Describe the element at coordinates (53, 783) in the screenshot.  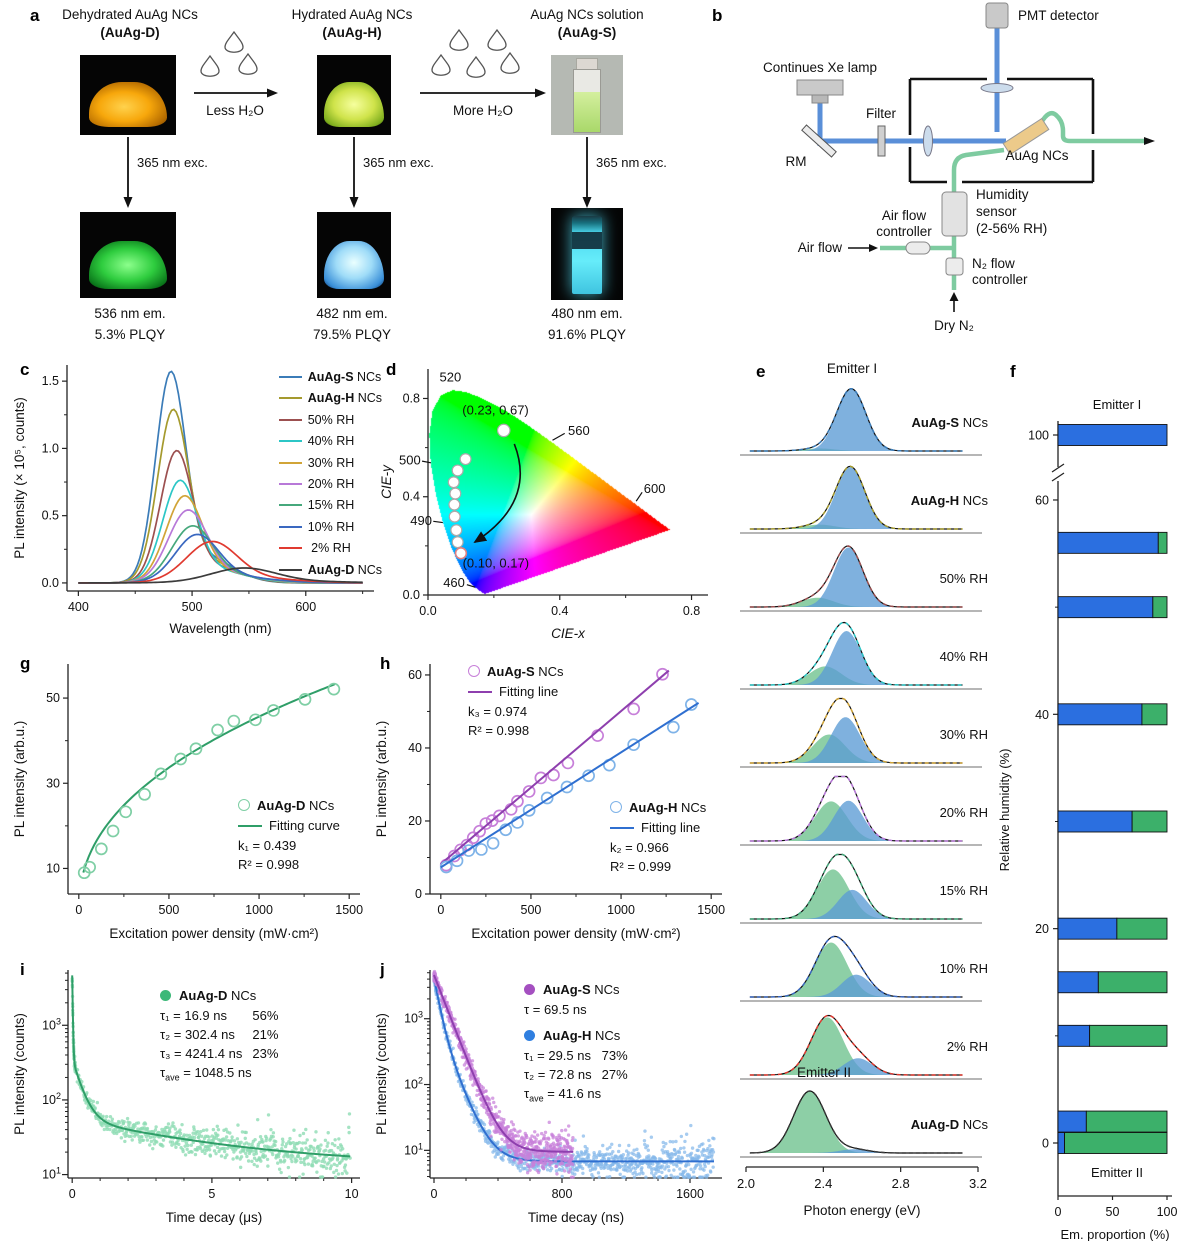
I see `svg-text: 30` at that location.